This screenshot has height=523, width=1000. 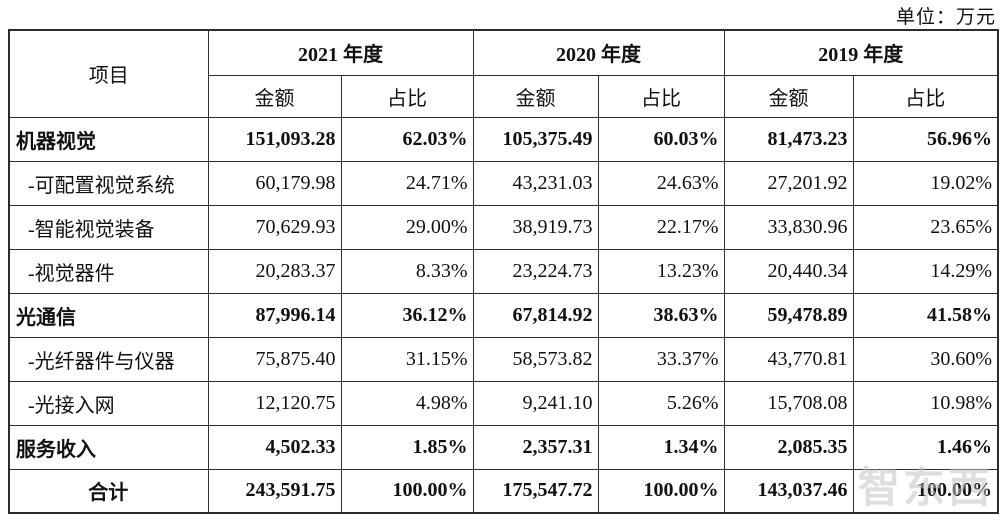 What do you see at coordinates (861, 52) in the screenshot?
I see `year-header-2019: 2019 年度` at bounding box center [861, 52].